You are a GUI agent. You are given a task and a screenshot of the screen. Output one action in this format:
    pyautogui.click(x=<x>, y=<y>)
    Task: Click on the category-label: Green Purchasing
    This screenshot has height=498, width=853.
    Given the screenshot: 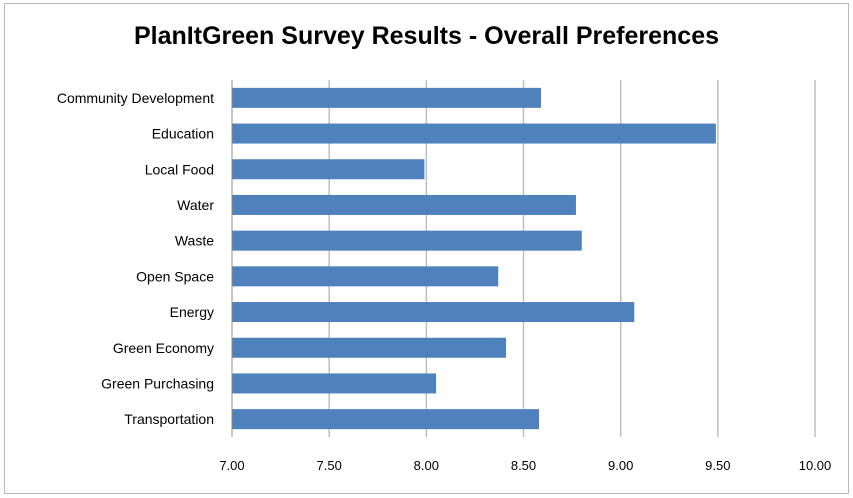 What is the action you would take?
    pyautogui.click(x=157, y=383)
    